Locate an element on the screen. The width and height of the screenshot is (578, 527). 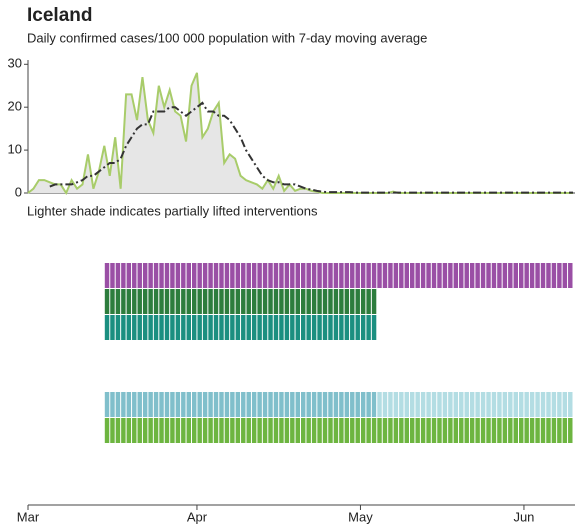
x-tick-label: Jun is located at coordinates (523, 516).